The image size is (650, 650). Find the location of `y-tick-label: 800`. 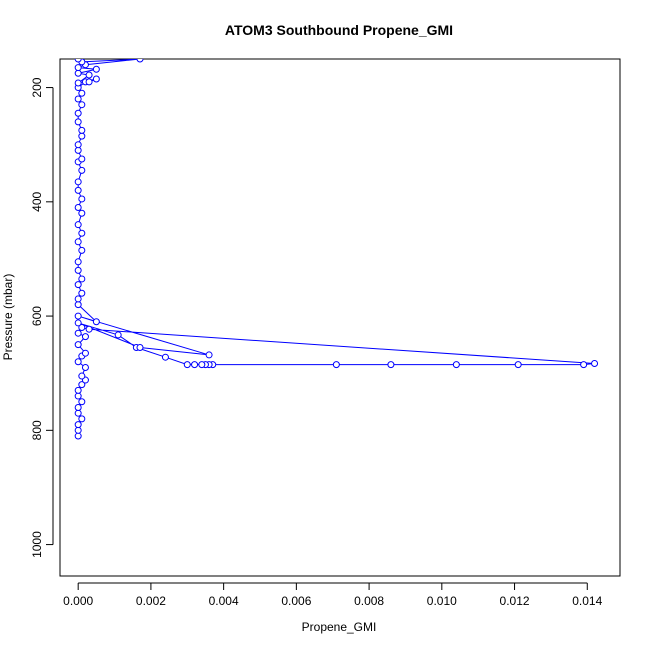

y-tick-label: 800 is located at coordinates (37, 430).